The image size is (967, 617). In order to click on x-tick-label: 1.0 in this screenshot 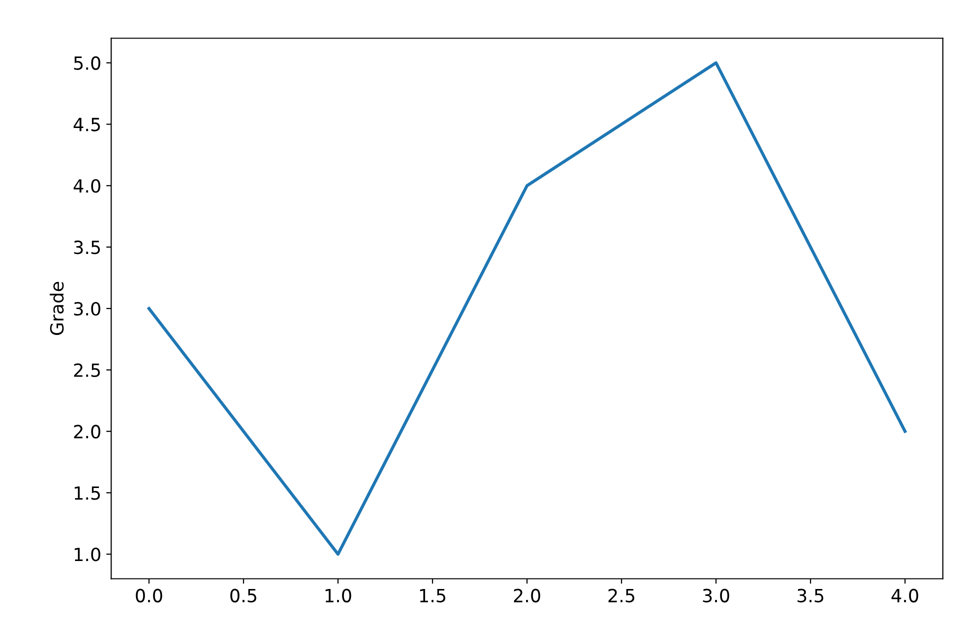, I will do `click(339, 595)`.